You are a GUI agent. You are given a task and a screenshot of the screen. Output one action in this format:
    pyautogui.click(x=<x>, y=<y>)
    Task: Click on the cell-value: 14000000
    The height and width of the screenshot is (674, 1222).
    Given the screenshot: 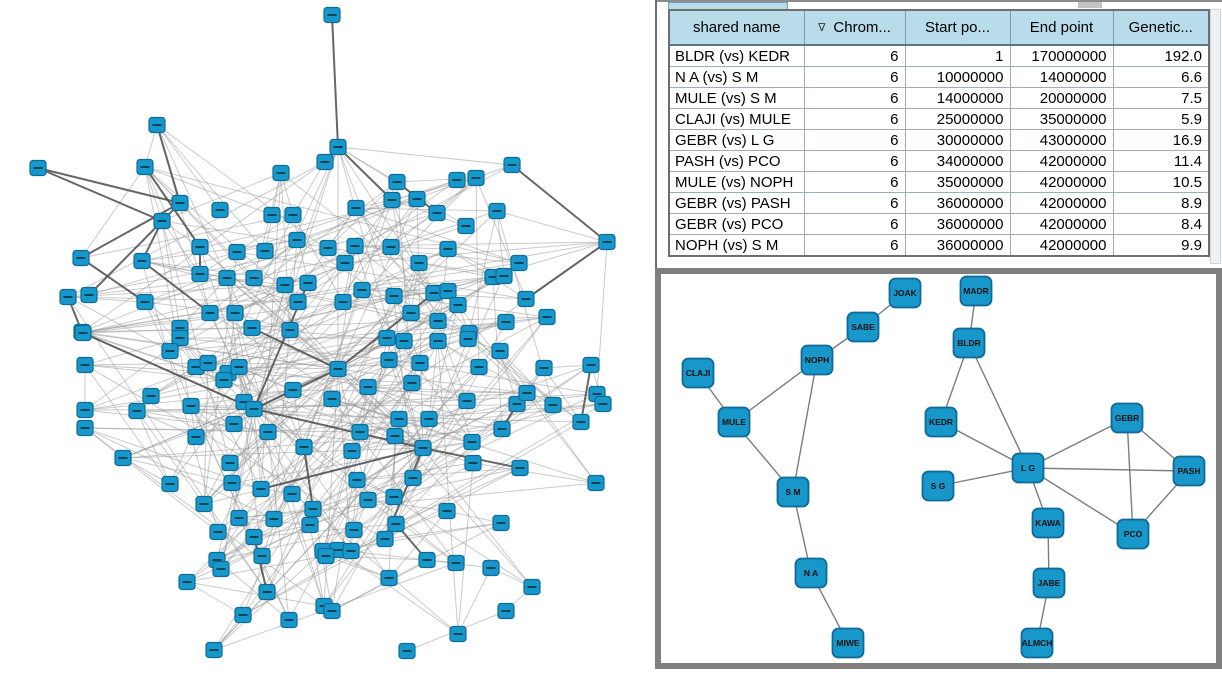 What is the action you would take?
    pyautogui.click(x=1061, y=77)
    